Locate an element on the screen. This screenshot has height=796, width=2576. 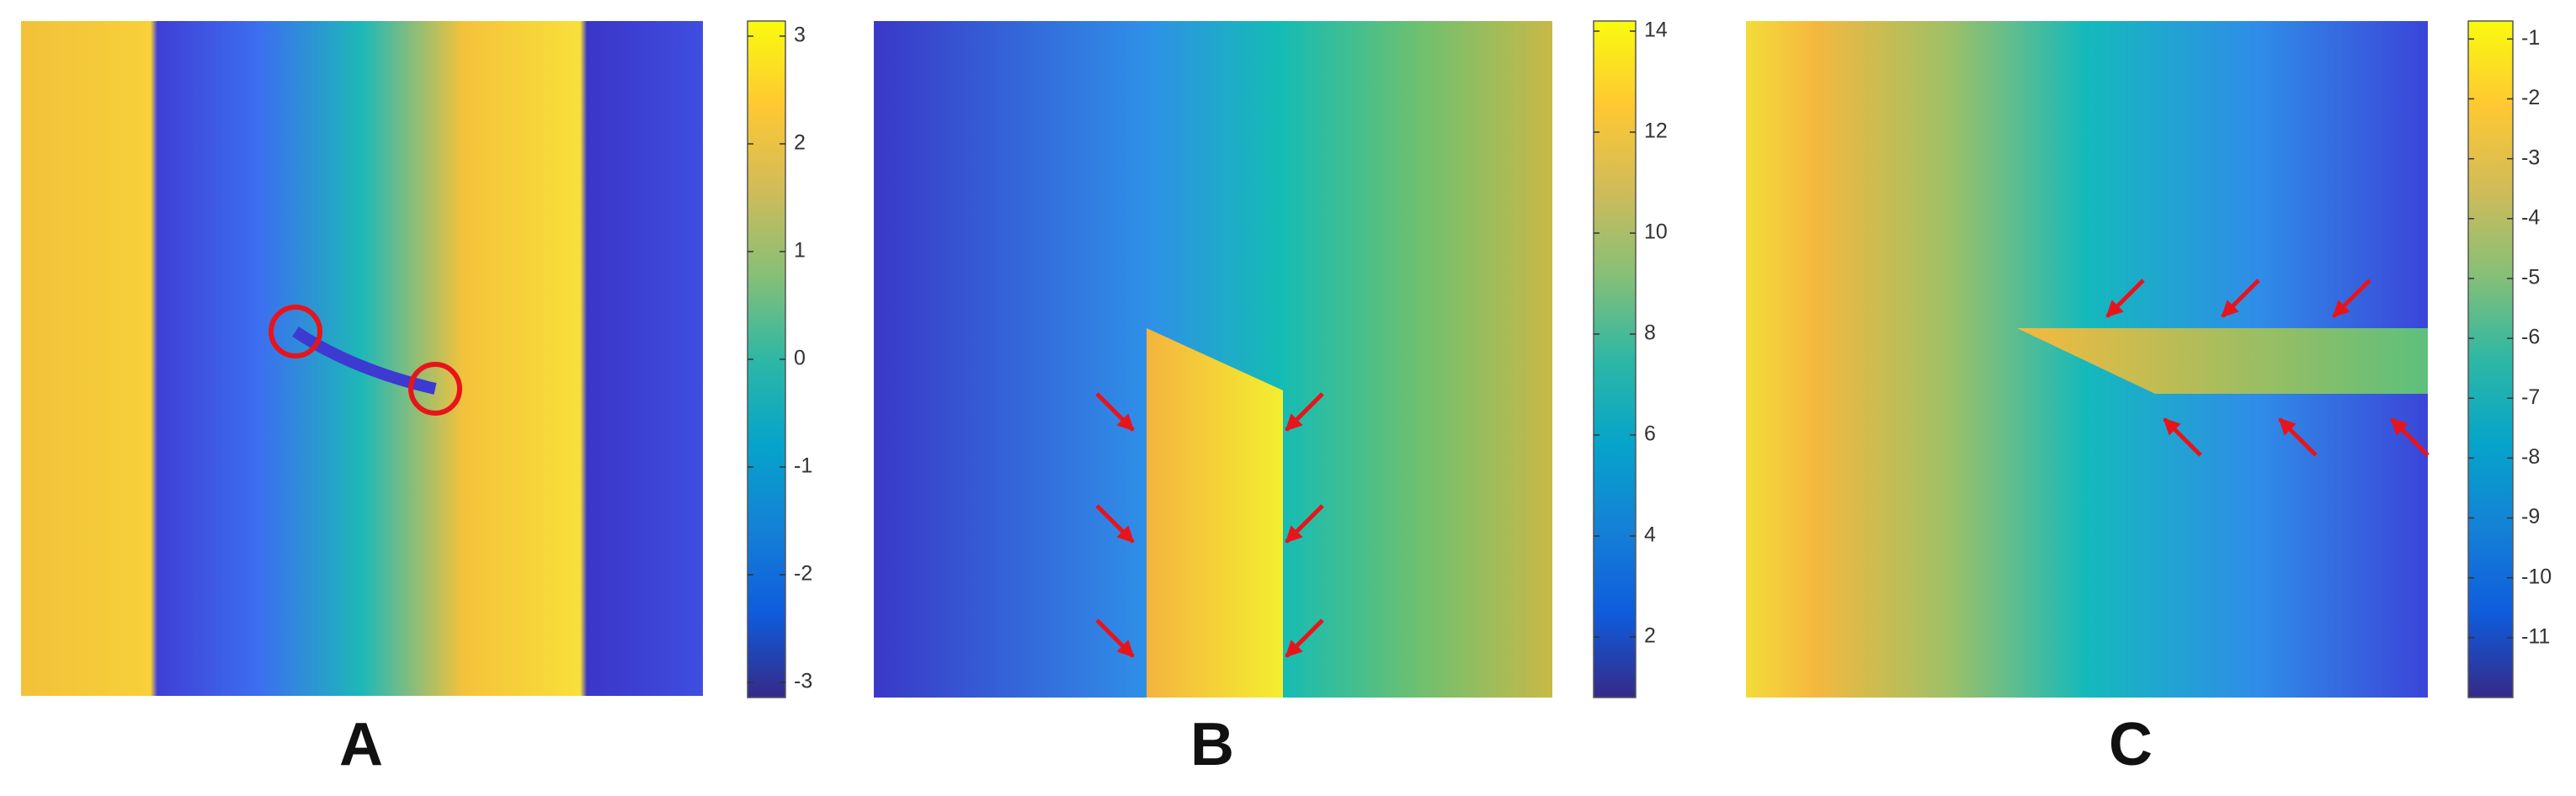
panel-label: C is located at coordinates (2131, 744).